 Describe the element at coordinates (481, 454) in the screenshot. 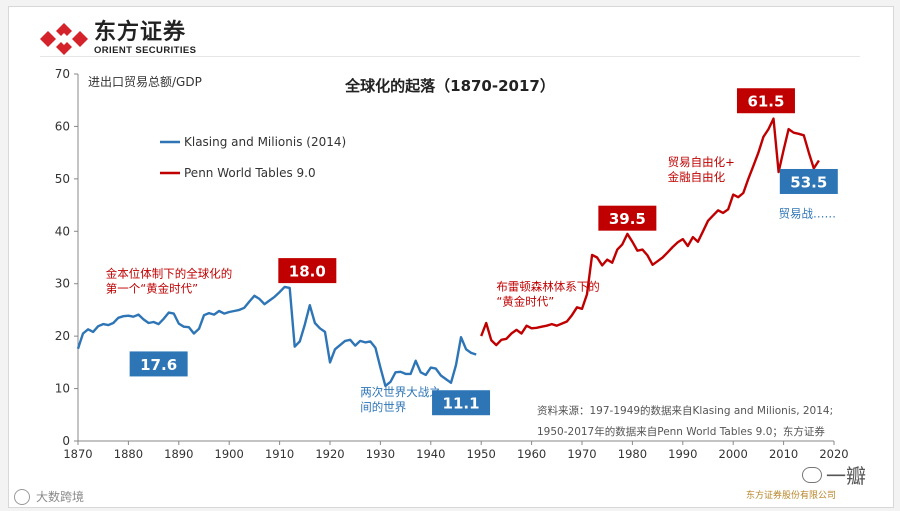

I see `x-tick-label: 1950` at that location.